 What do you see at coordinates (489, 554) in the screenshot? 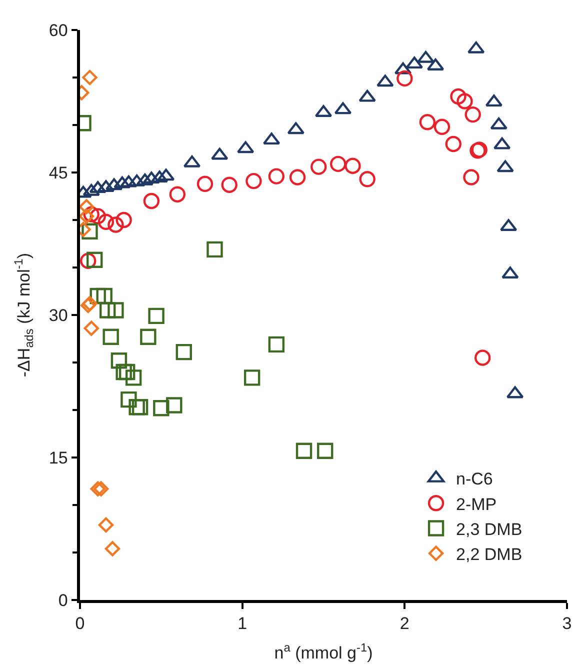
I see `legend-label: 2,2 DMB` at bounding box center [489, 554].